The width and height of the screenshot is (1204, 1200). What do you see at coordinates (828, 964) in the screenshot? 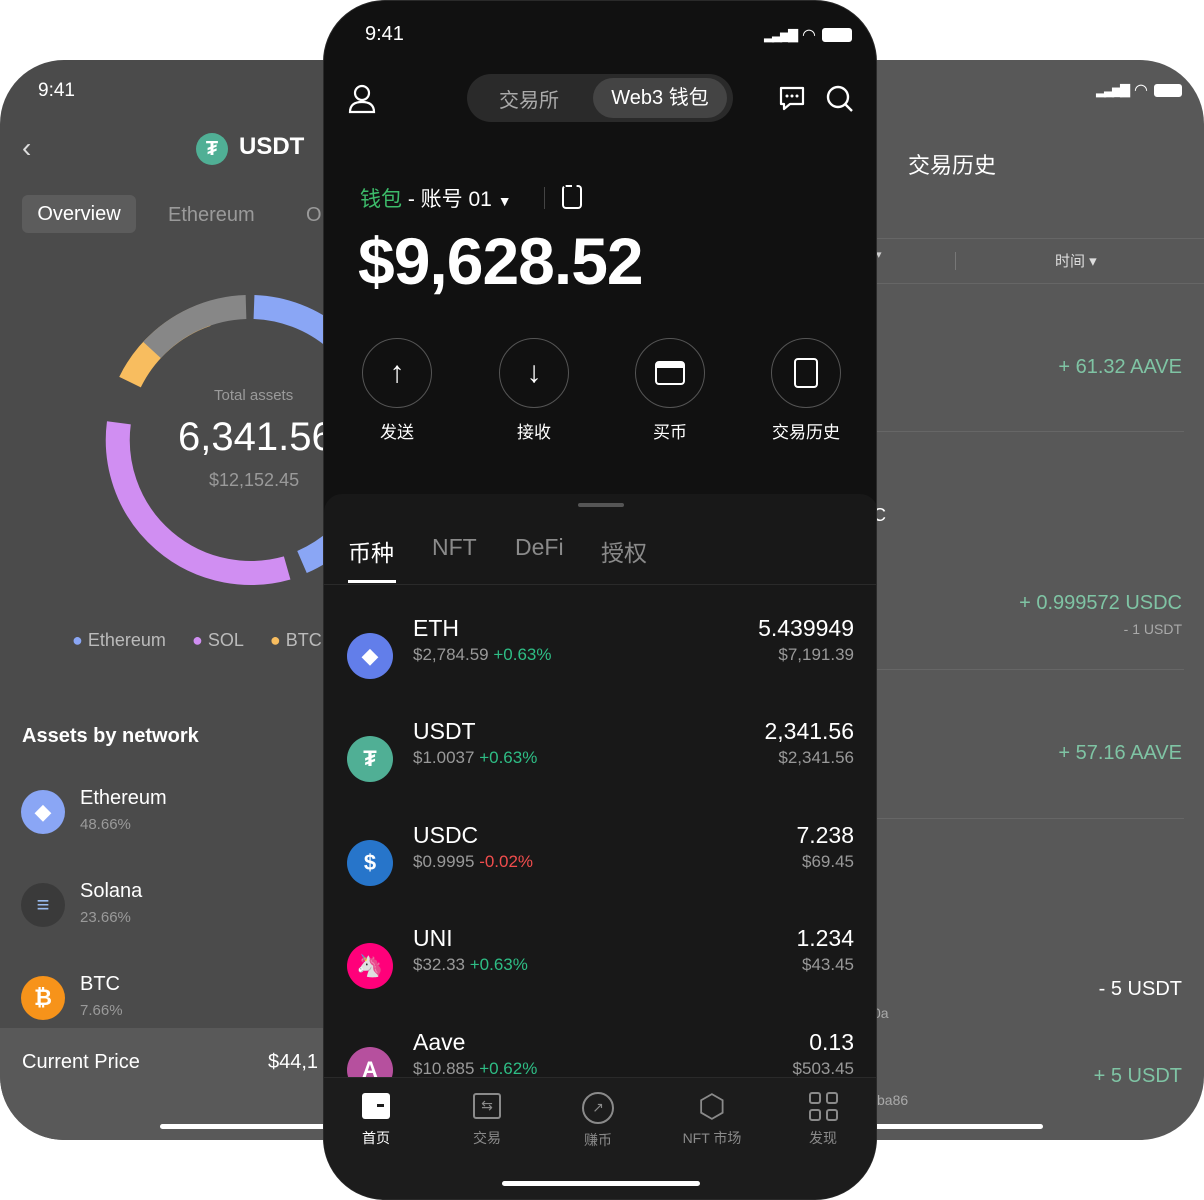
I see `token-value: $43.45` at bounding box center [828, 964].